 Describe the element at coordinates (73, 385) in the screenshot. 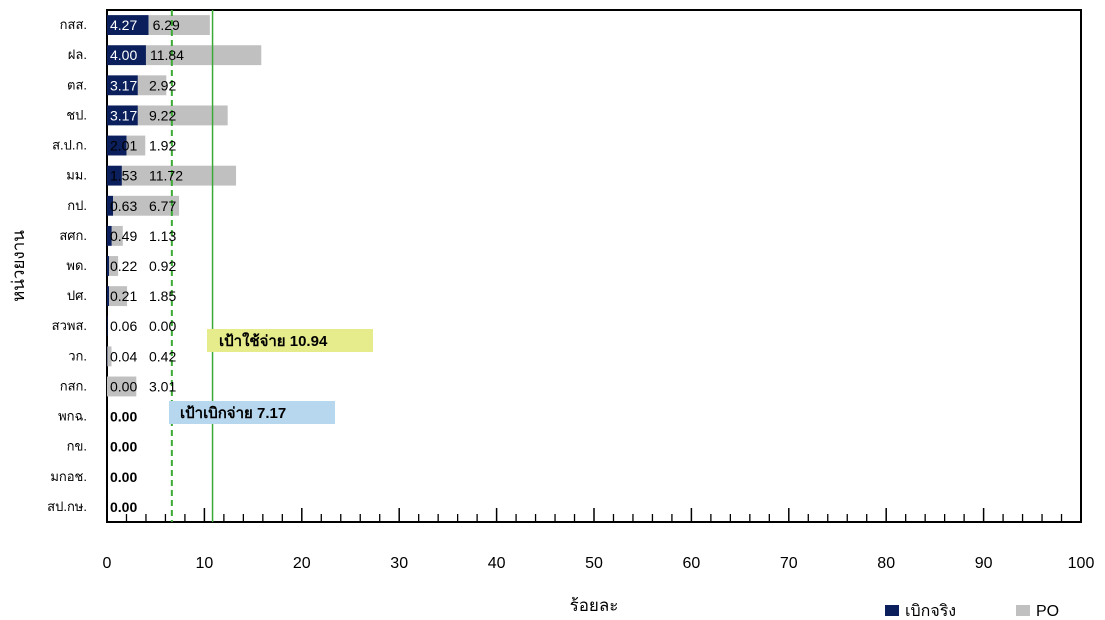

I see `category-label: กสก.` at that location.